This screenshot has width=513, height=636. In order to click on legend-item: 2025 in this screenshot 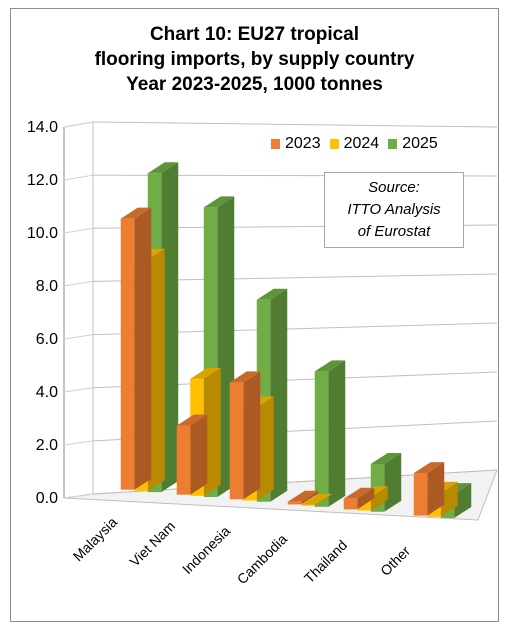, I will do `click(413, 144)`.